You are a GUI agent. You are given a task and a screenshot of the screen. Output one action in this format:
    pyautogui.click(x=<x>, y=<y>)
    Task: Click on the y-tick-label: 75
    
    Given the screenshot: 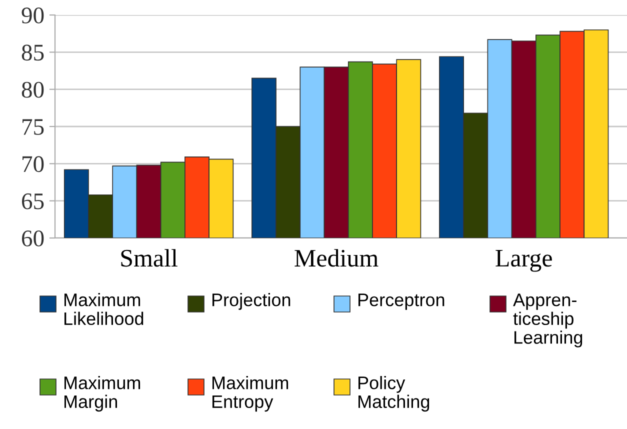 What is the action you would take?
    pyautogui.click(x=33, y=127)
    